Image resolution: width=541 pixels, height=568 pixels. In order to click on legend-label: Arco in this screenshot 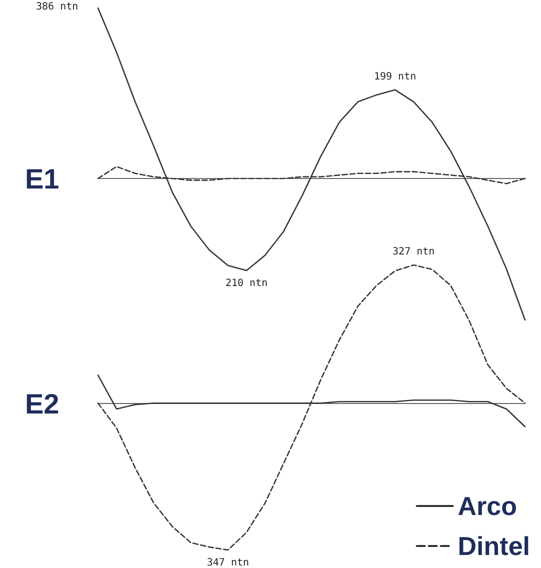, I will do `click(488, 506)`.